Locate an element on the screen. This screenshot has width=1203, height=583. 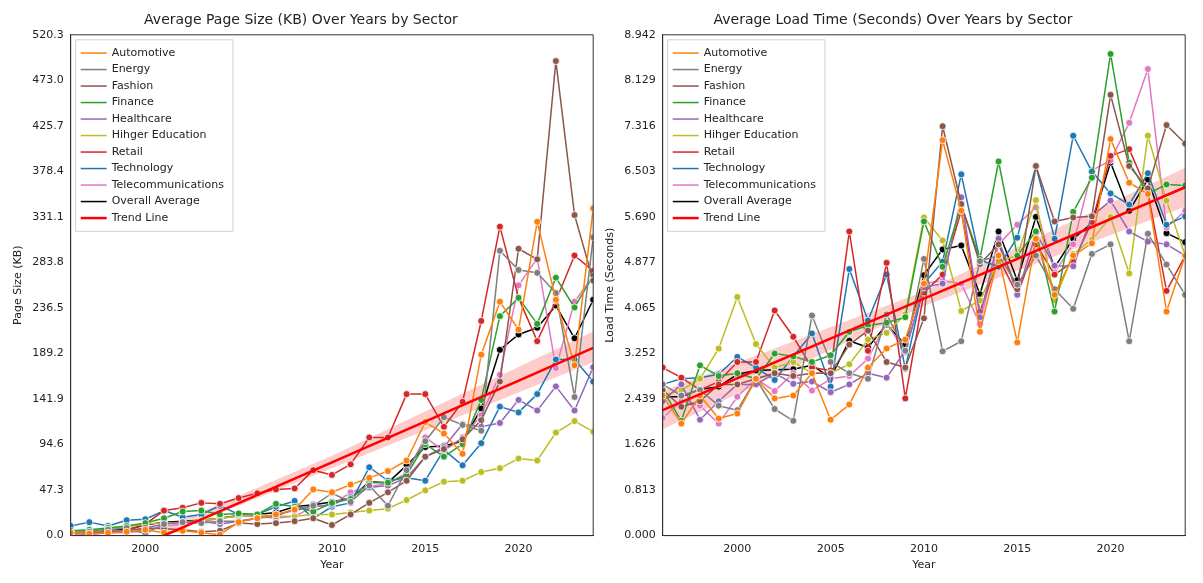
y-tick-label: 47.3 is located at coordinates (51, 489).